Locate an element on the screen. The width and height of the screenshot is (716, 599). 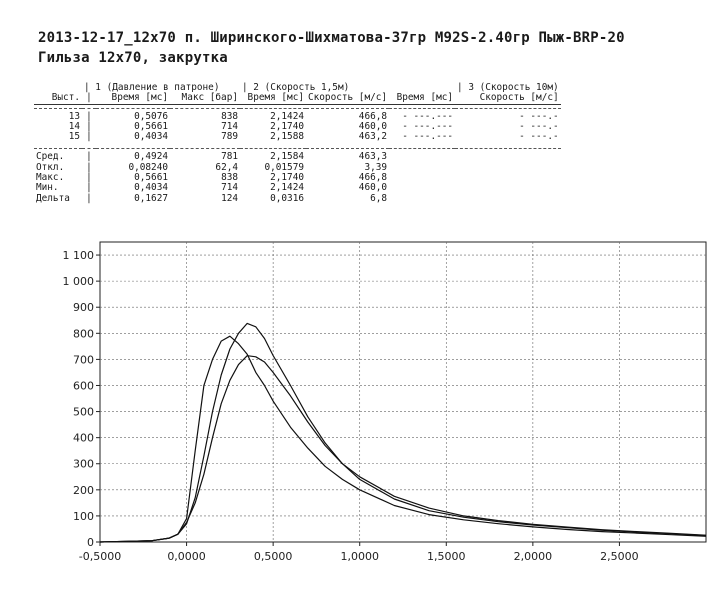
stat-max-pressure: 781 is located at coordinates (229, 157).